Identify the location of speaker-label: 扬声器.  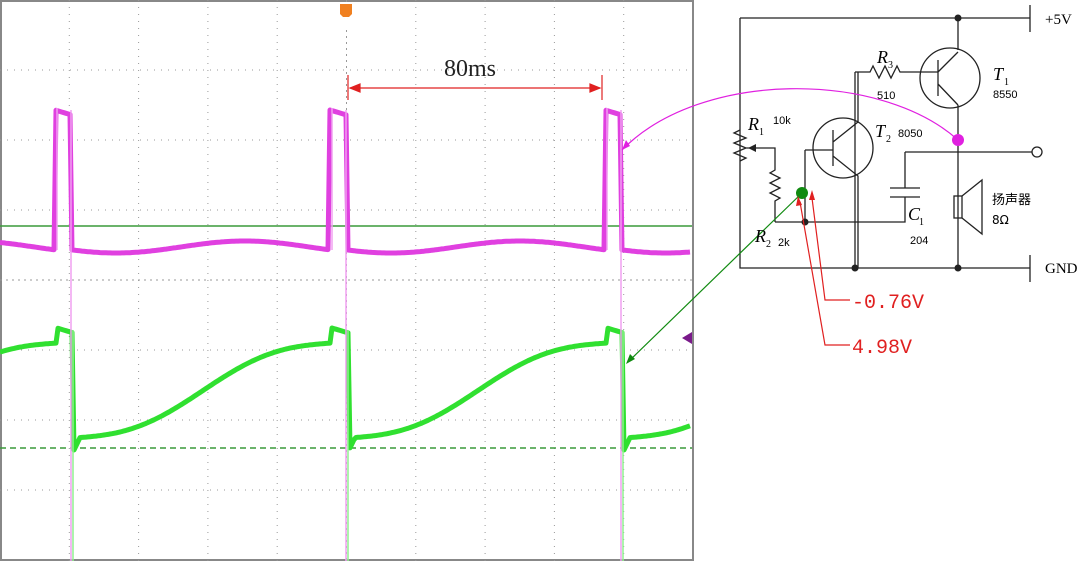
(1011, 200).